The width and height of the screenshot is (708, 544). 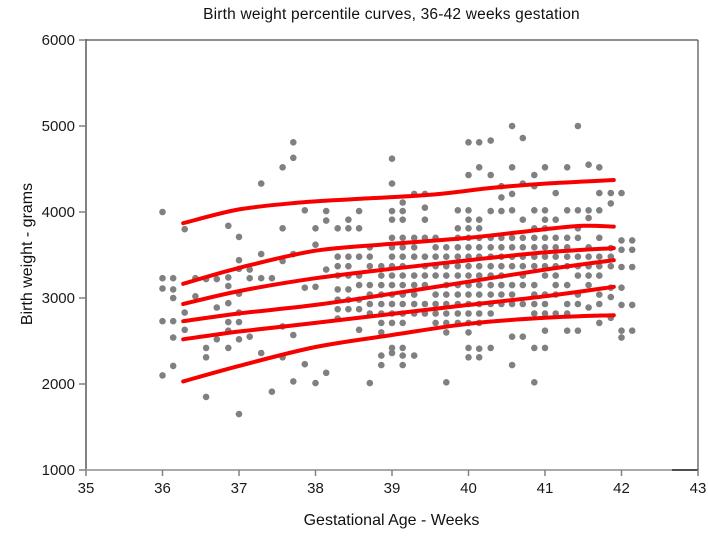 What do you see at coordinates (58, 212) in the screenshot?
I see `y-tick-label: 4000` at bounding box center [58, 212].